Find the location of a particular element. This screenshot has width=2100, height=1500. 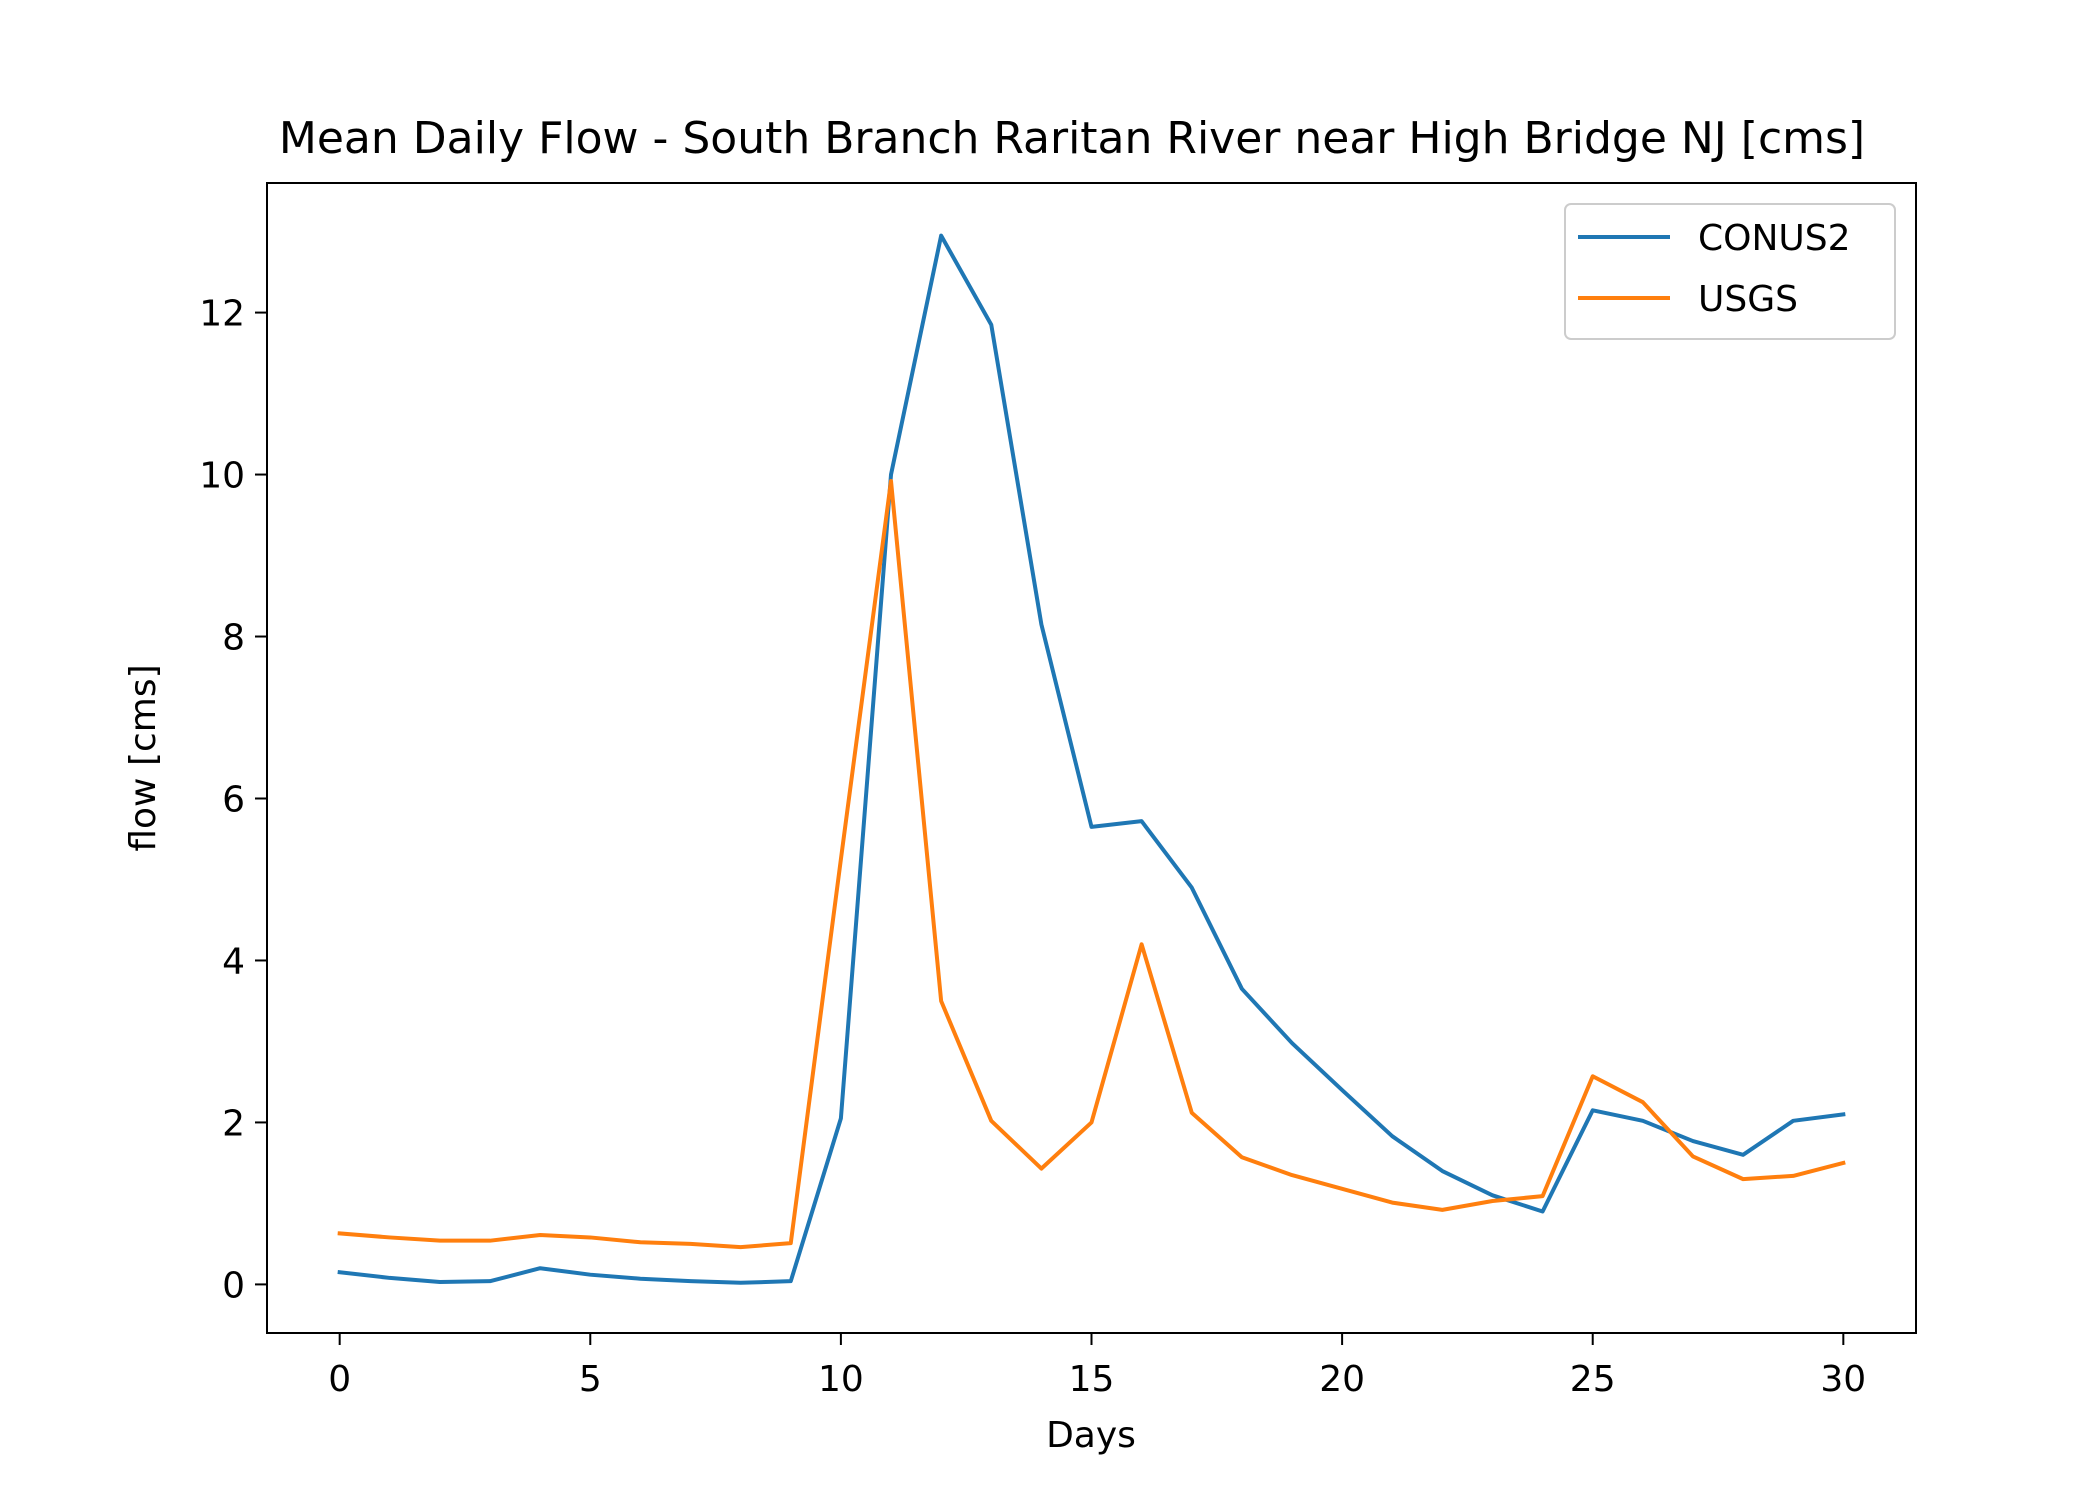

y-tick-label: 8 is located at coordinates (233, 638).